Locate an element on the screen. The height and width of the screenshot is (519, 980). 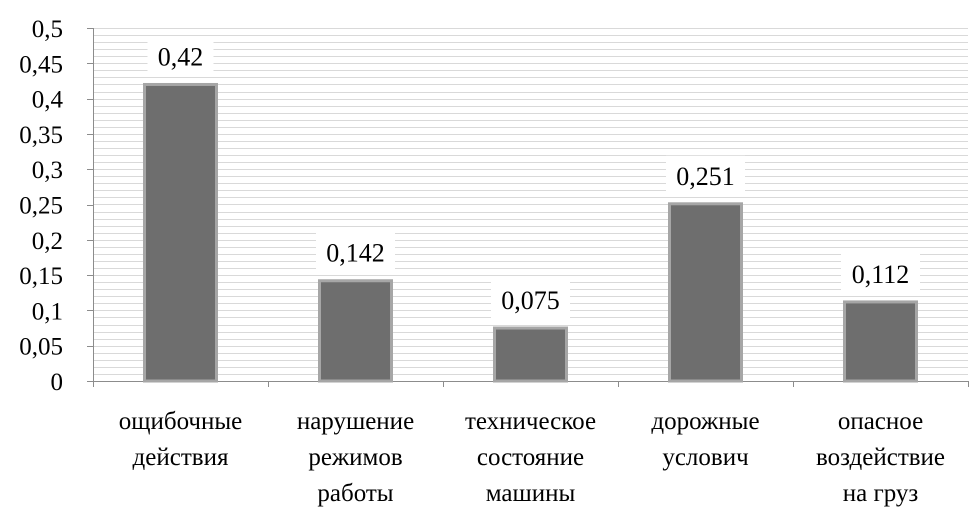
y-tick-label: 0,25 is located at coordinates (41, 206).